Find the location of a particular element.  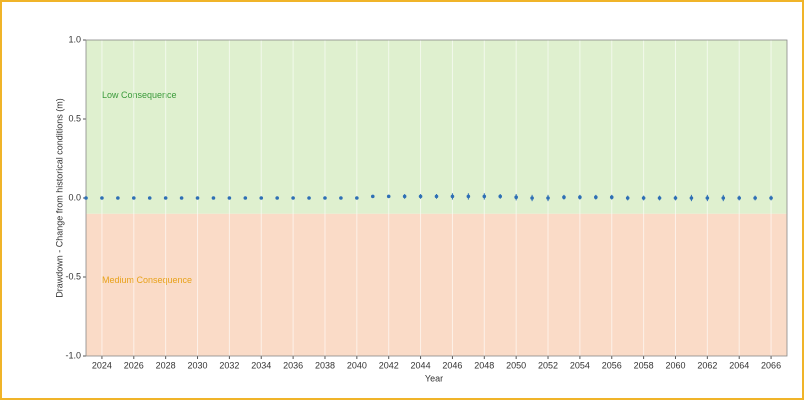

x-tick-label: 2042 is located at coordinates (389, 365).